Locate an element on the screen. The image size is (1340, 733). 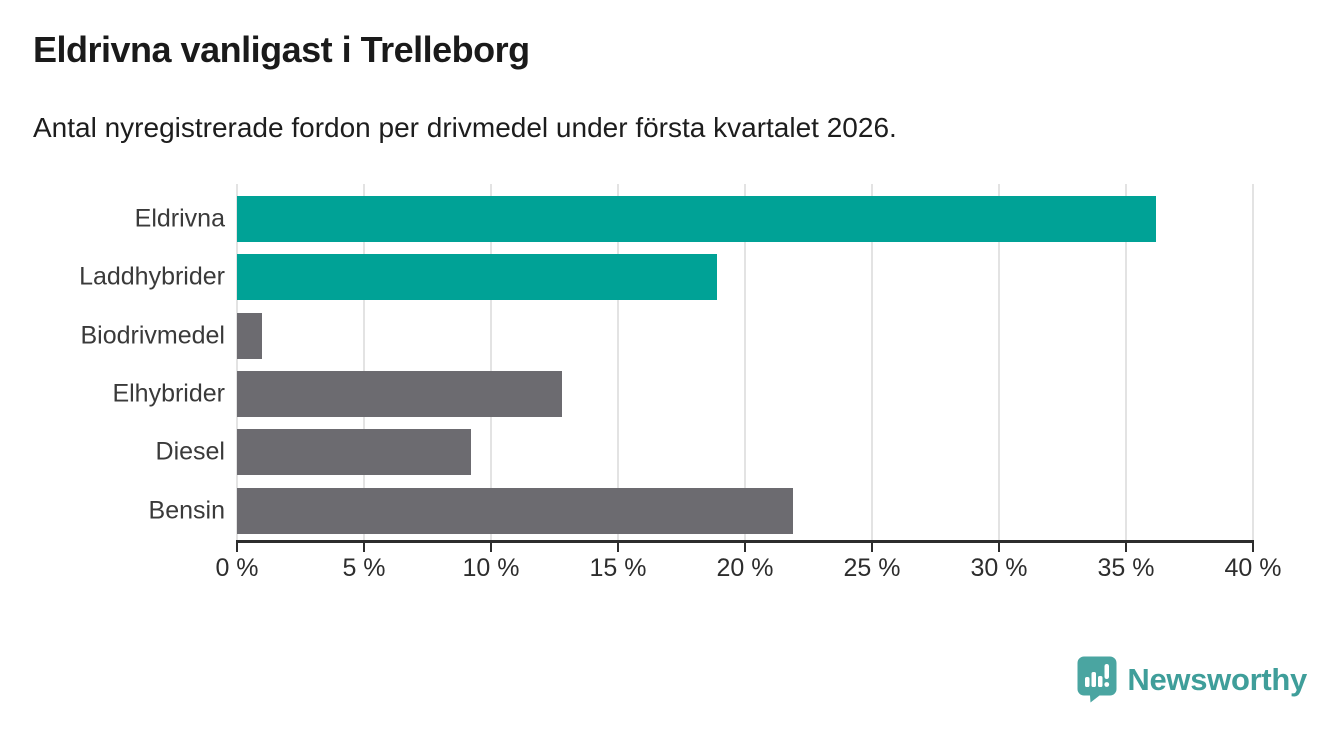
bar-row-laddhybrider: Laddhybrider is located at coordinates (666, 277).